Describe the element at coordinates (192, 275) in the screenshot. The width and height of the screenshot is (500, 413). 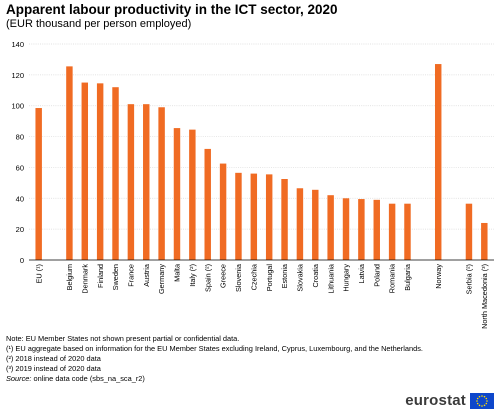
I see `x-tick-label: Italy (²)` at that location.